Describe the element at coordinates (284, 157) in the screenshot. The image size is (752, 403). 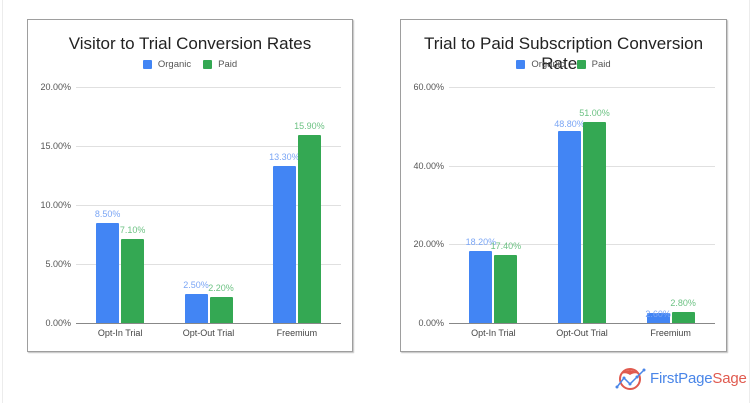
I see `data-label-organic: 13.30%` at that location.